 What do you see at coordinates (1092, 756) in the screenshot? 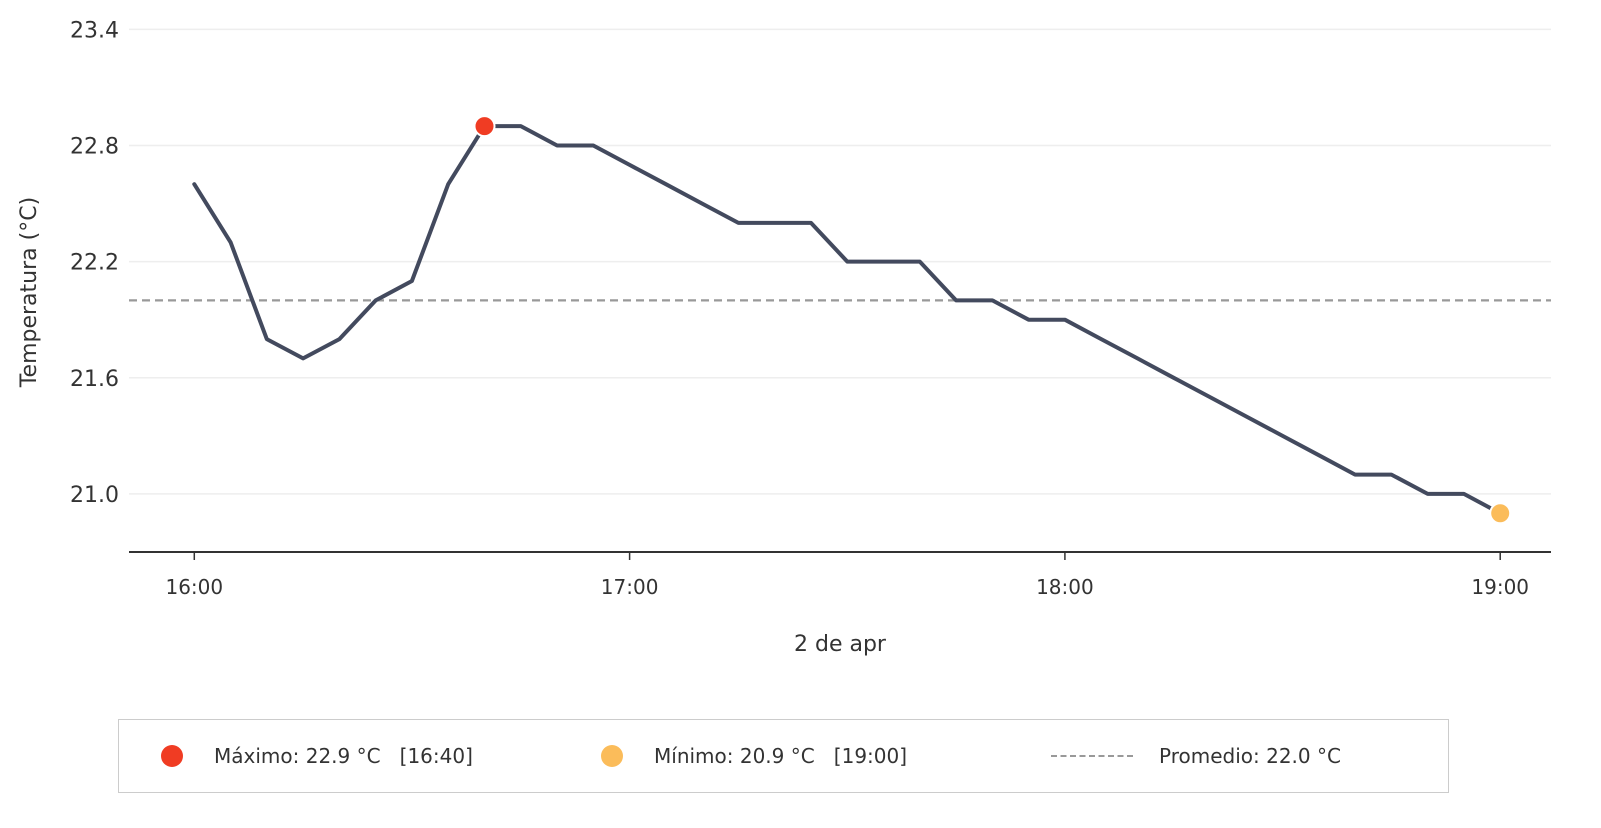
I see `average-dash-icon` at bounding box center [1092, 756].